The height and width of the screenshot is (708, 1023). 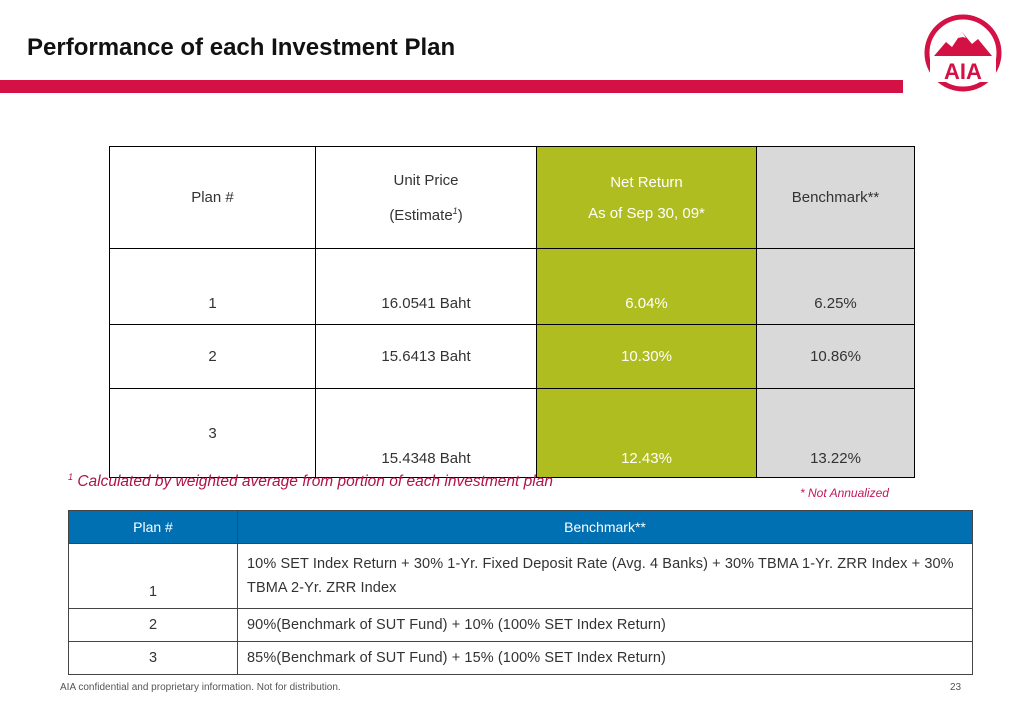 I want to click on header-unit-price-line2: (Estimate1), so click(x=426, y=214).